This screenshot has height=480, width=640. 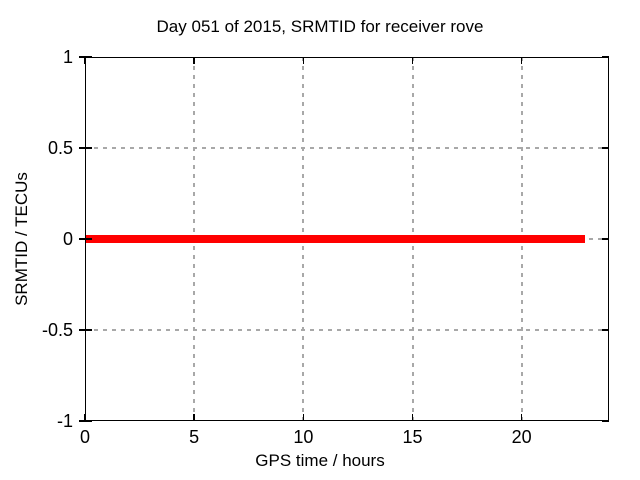 What do you see at coordinates (320, 460) in the screenshot?
I see `x-axis-label: GPS time / hours` at bounding box center [320, 460].